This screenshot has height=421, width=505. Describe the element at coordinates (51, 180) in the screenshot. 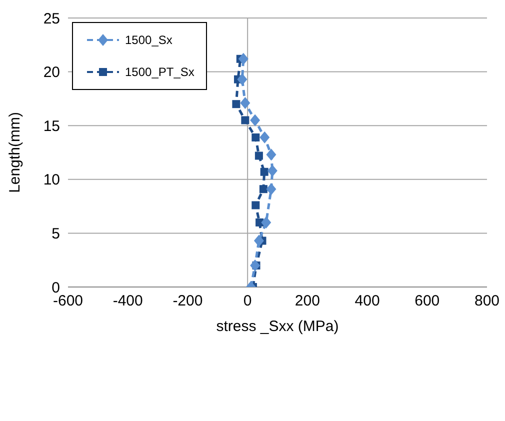

I see `y-tick-label: 10` at that location.